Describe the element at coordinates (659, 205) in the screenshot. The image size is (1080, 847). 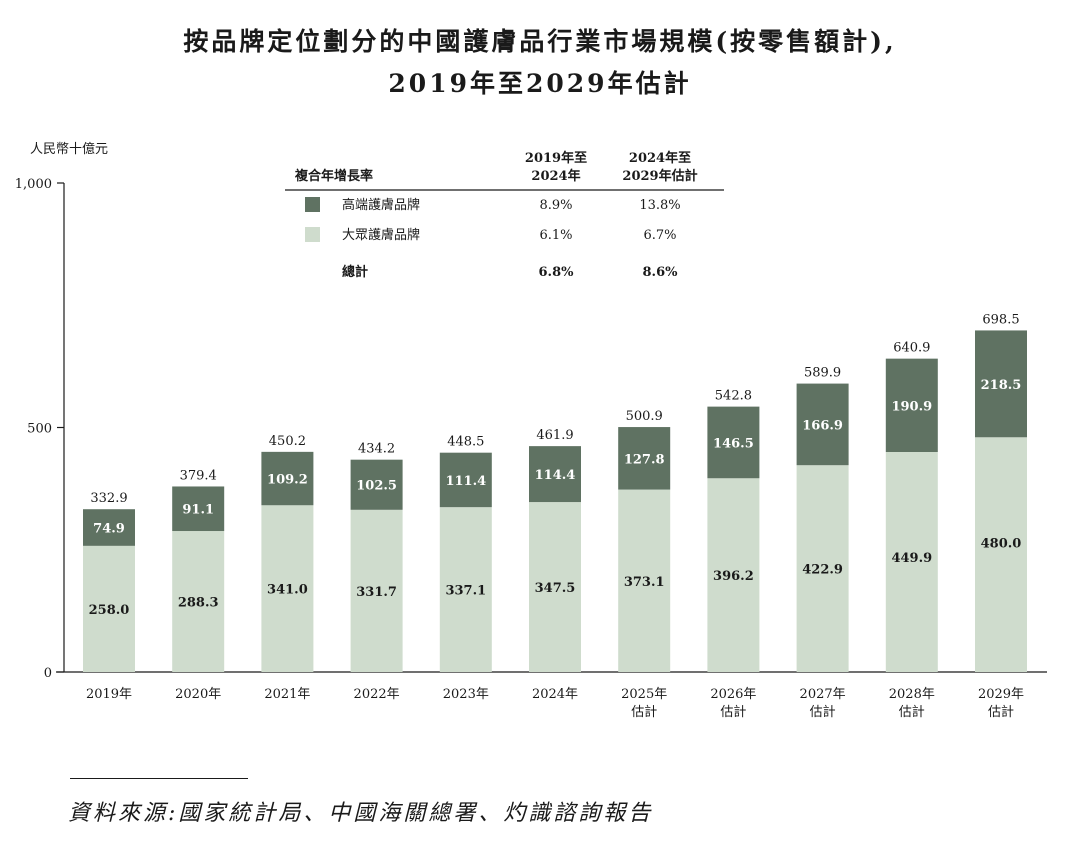
I see `legend-cagr-2: 13.8%` at that location.